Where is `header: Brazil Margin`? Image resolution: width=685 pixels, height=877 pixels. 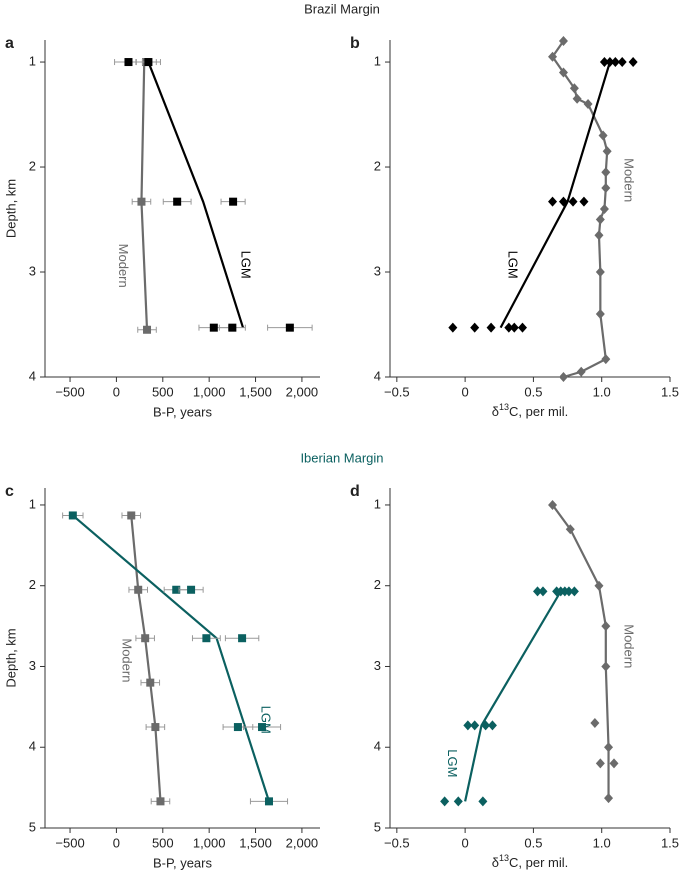
header: Brazil Margin is located at coordinates (342, 8).